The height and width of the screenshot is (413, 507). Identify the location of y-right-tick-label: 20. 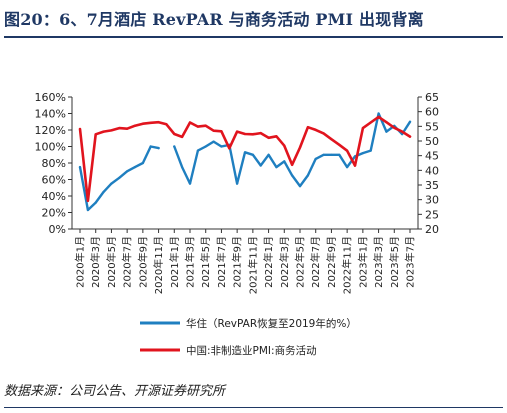
(432, 229).